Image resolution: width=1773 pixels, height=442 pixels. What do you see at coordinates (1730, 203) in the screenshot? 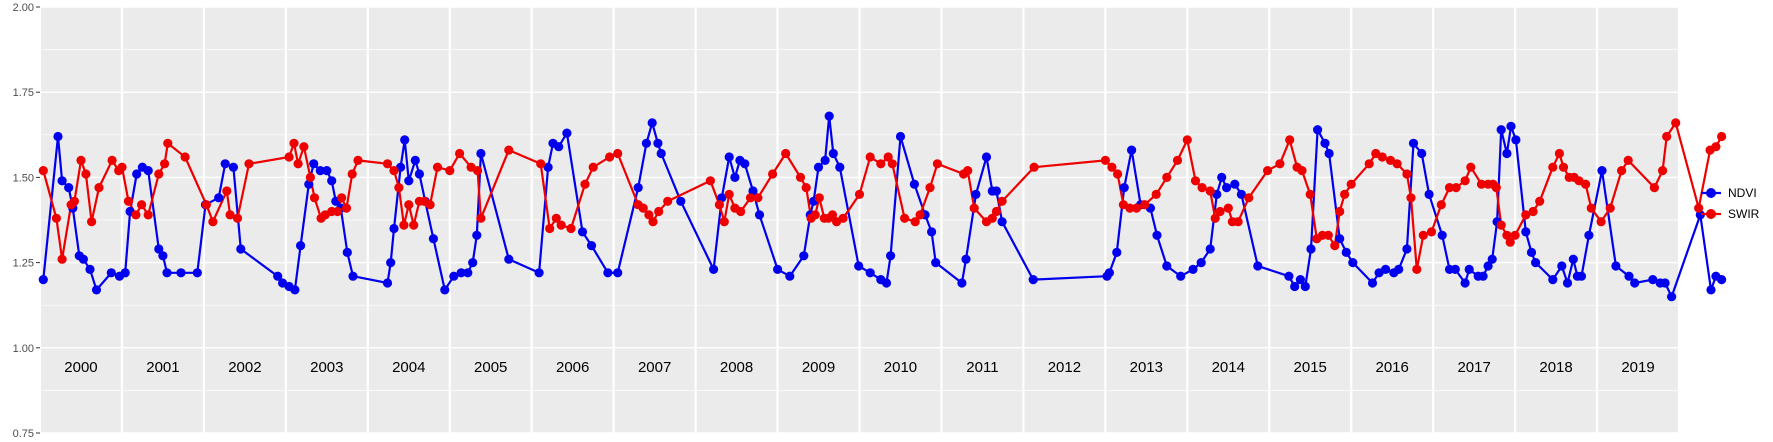
I see `legend: NDVI SWIR` at bounding box center [1730, 203].